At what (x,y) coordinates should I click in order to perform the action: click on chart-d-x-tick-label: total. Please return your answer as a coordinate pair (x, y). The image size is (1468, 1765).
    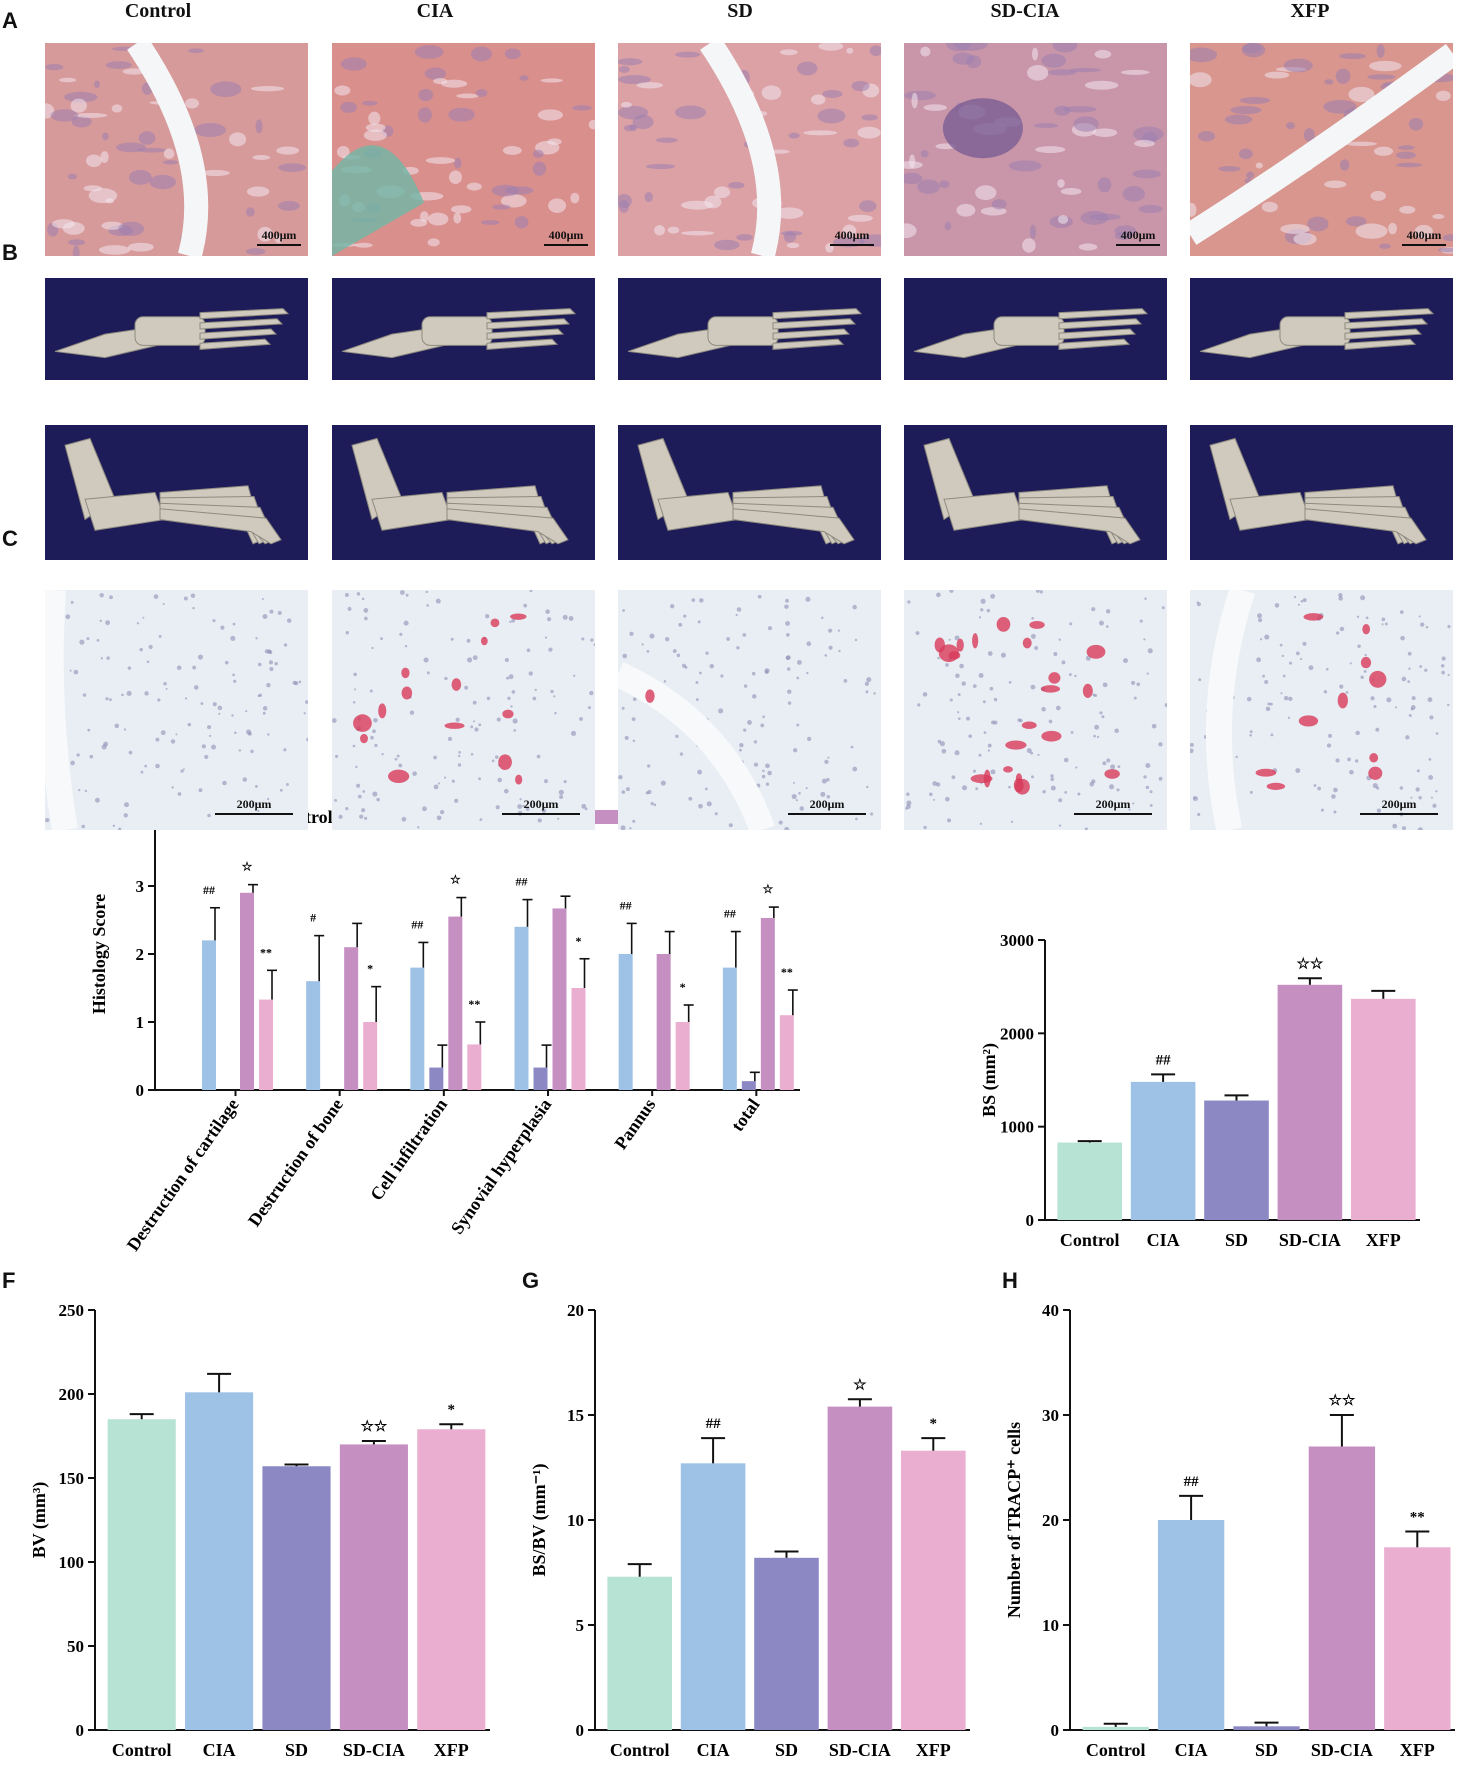
    Looking at the image, I should click on (745, 1115).